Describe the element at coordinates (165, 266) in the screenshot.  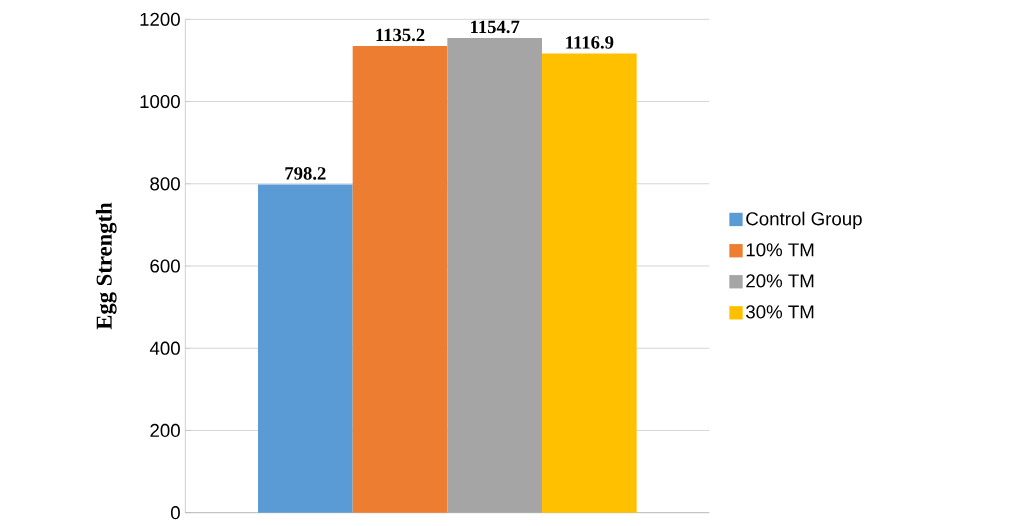
I see `y-tick-label: 600` at that location.